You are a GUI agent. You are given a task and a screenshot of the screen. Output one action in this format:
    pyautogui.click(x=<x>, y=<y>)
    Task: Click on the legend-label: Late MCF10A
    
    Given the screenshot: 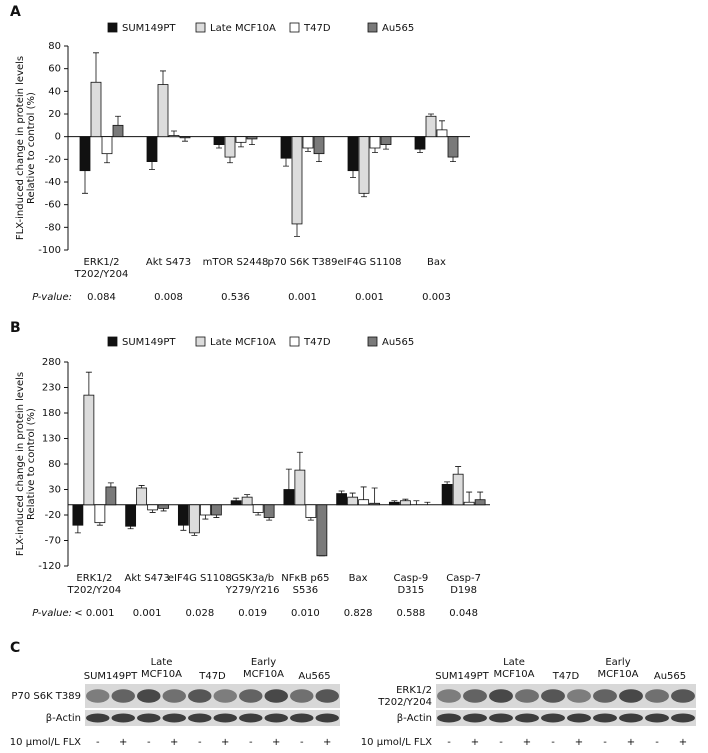 What is the action you would take?
    pyautogui.click(x=243, y=342)
    